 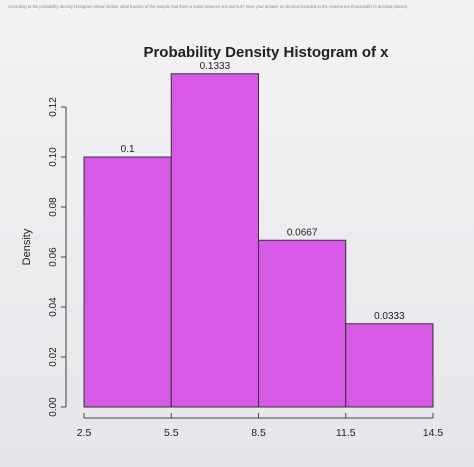 What do you see at coordinates (258, 433) in the screenshot?
I see `x-tick-label: 8.5` at bounding box center [258, 433].